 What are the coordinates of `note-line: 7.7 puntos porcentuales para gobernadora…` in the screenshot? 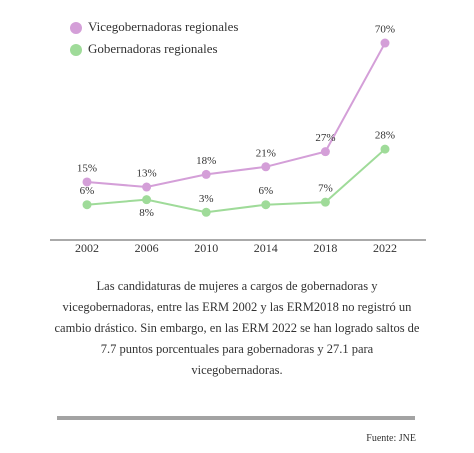 It's located at (237, 349).